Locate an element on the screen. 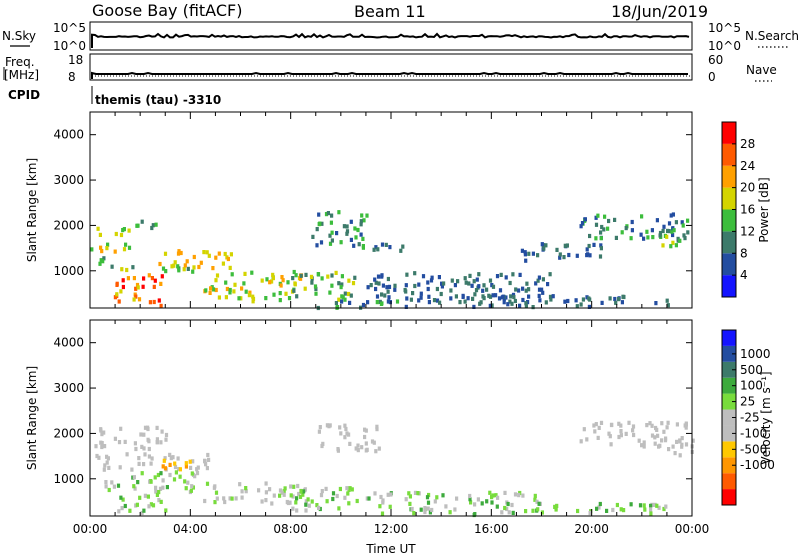  nsky-trace is located at coordinates (390, 40).